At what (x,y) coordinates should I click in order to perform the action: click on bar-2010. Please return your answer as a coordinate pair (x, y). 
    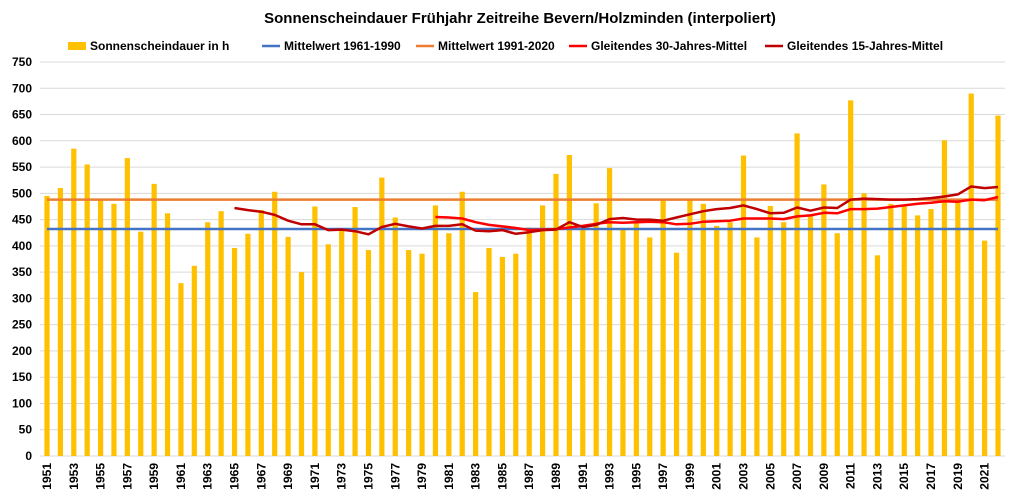
    Looking at the image, I should click on (837, 344).